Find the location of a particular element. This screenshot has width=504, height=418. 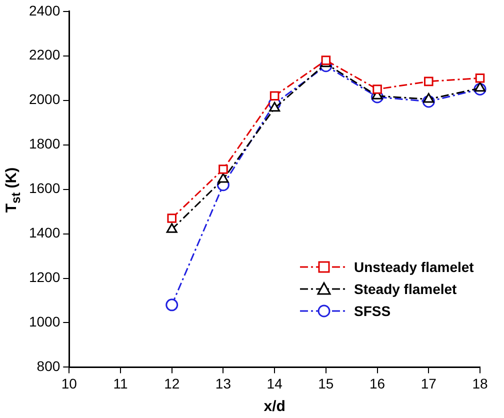

x-tick-label: 16 is located at coordinates (377, 383).